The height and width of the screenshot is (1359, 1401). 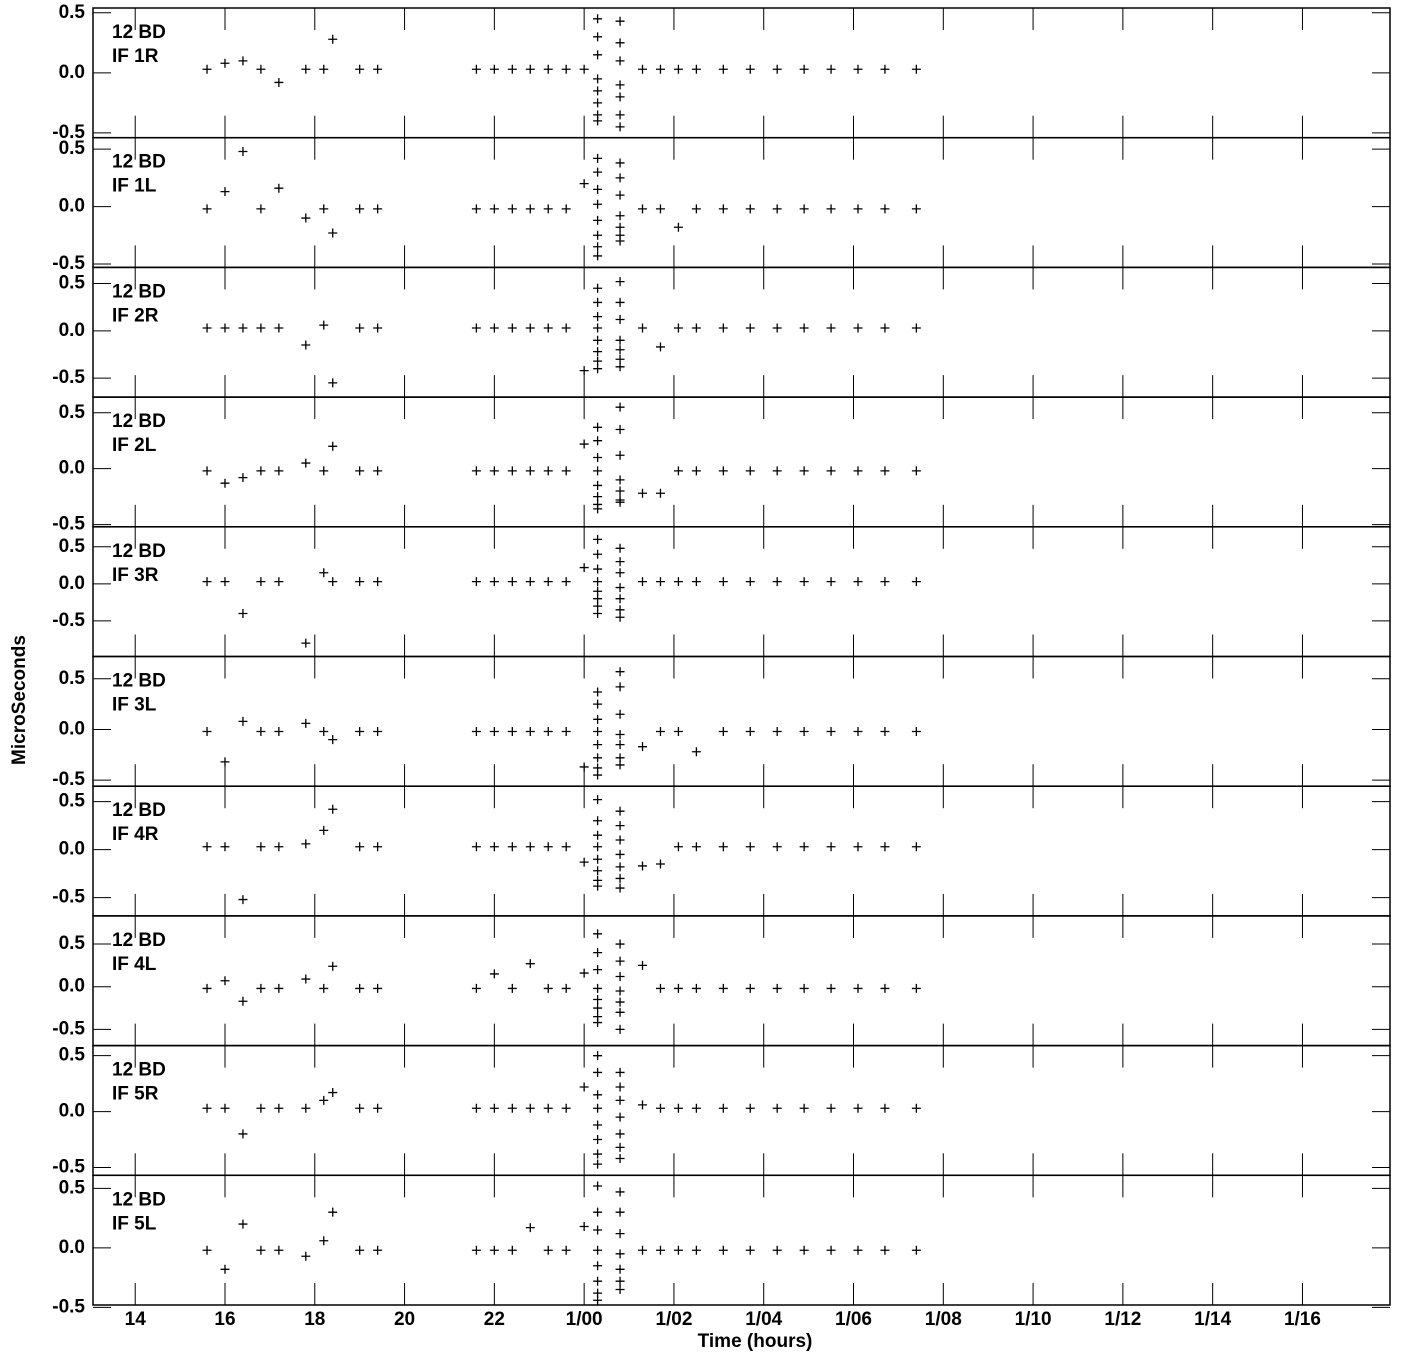 I want to click on panel-frame, so click(x=741, y=462).